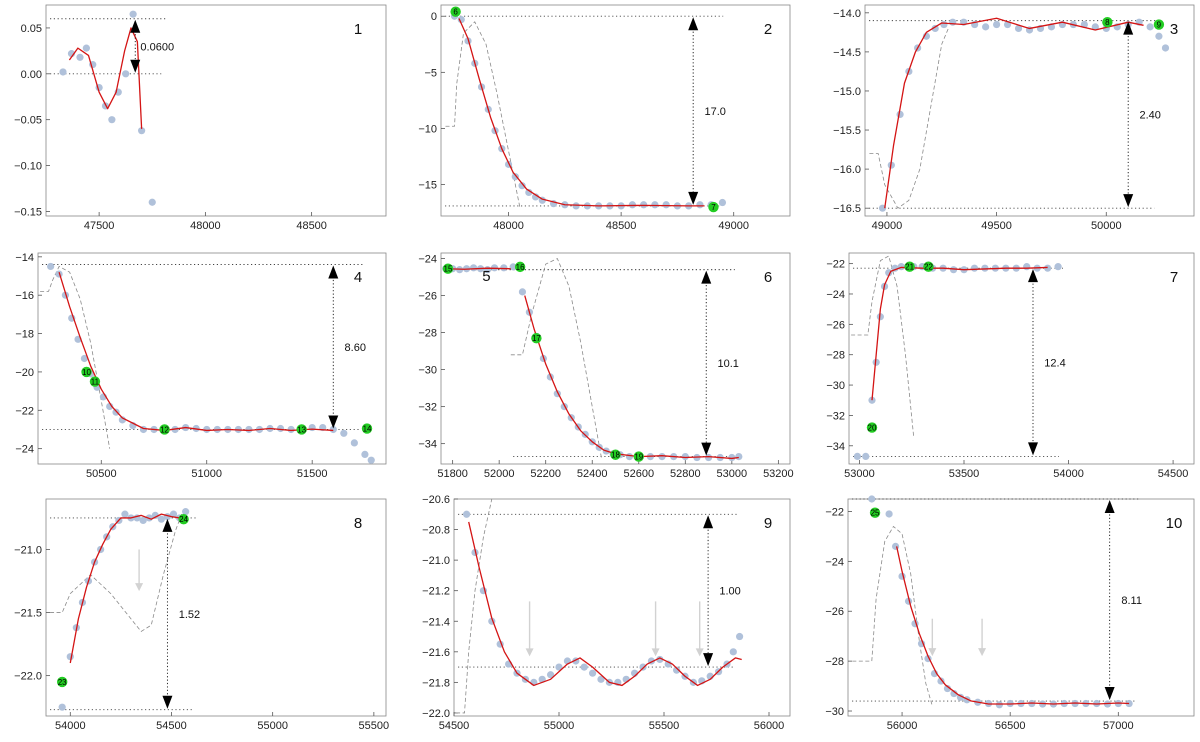  Describe the element at coordinates (99, 226) in the screenshot. I see `x-tick-label: 47500` at that location.